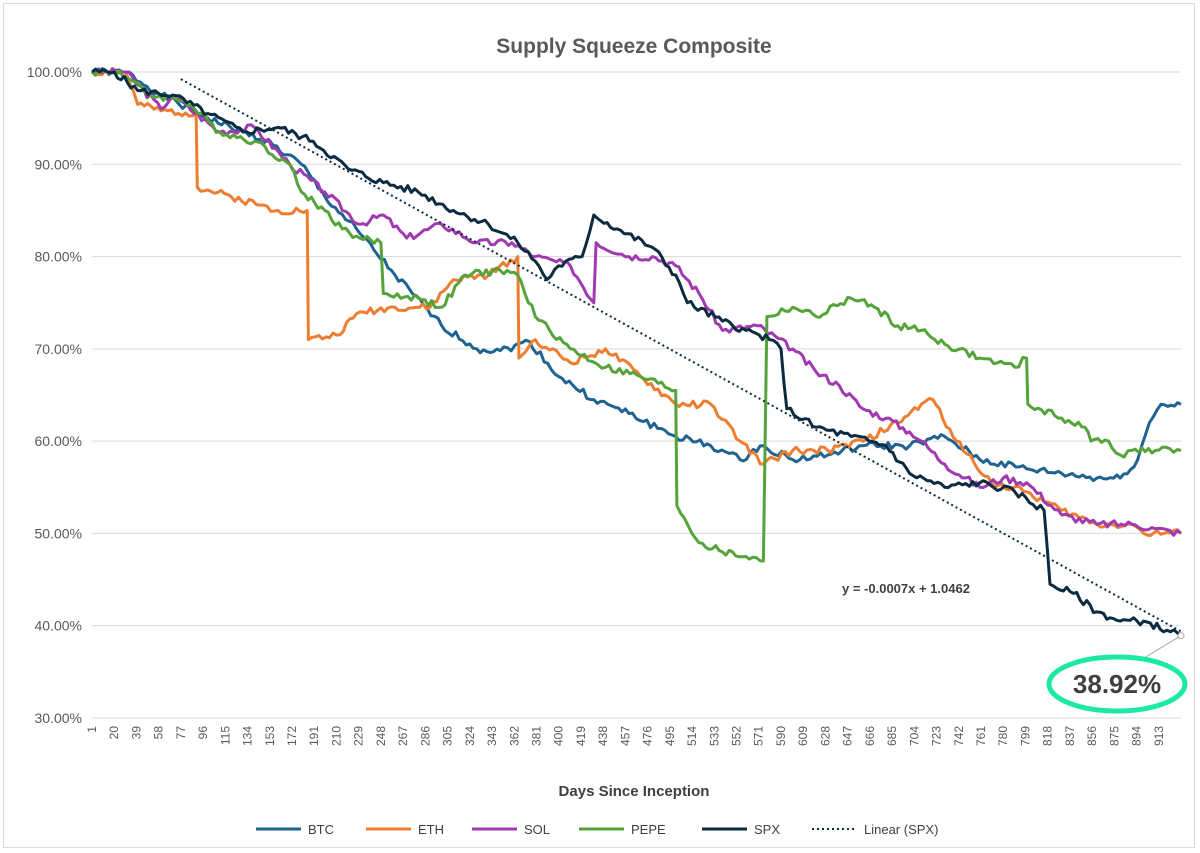 This screenshot has width=1200, height=853. Describe the element at coordinates (321, 829) in the screenshot. I see `legend-label: BTC` at that location.